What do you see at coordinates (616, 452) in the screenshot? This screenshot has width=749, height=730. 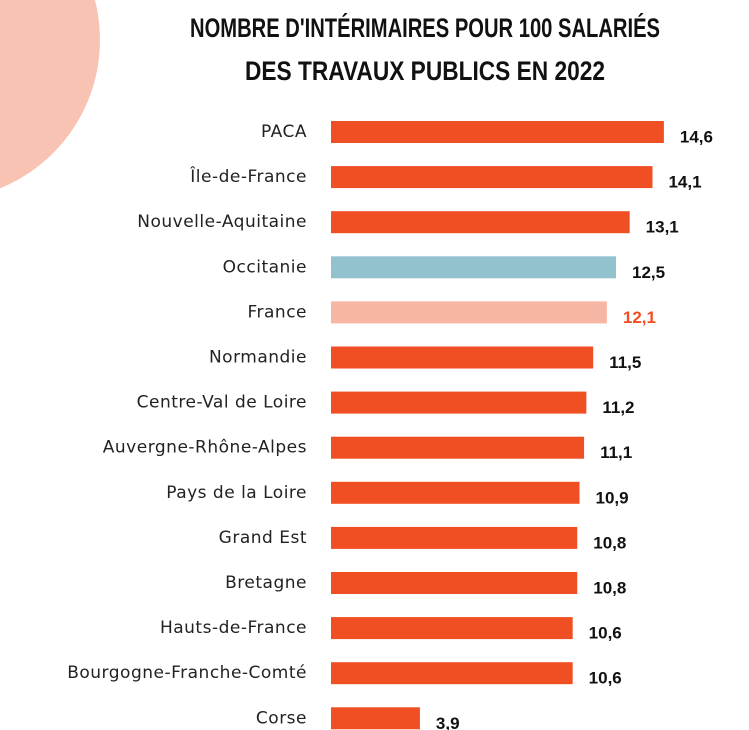 I see `value-label: 11,1` at bounding box center [616, 452].